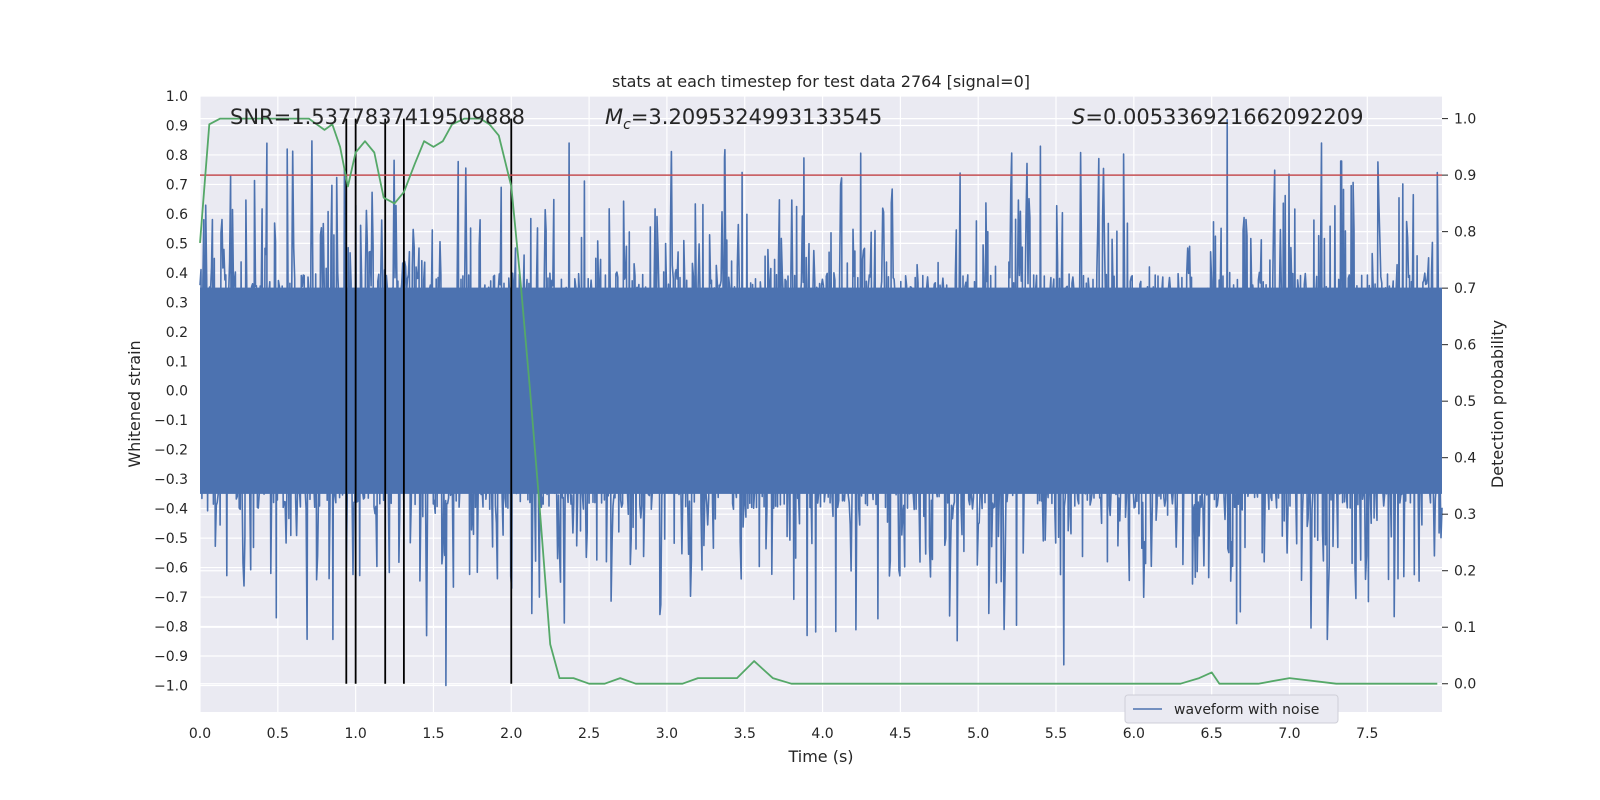  I want to click on y-tick-label: 0.1, so click(177, 362).